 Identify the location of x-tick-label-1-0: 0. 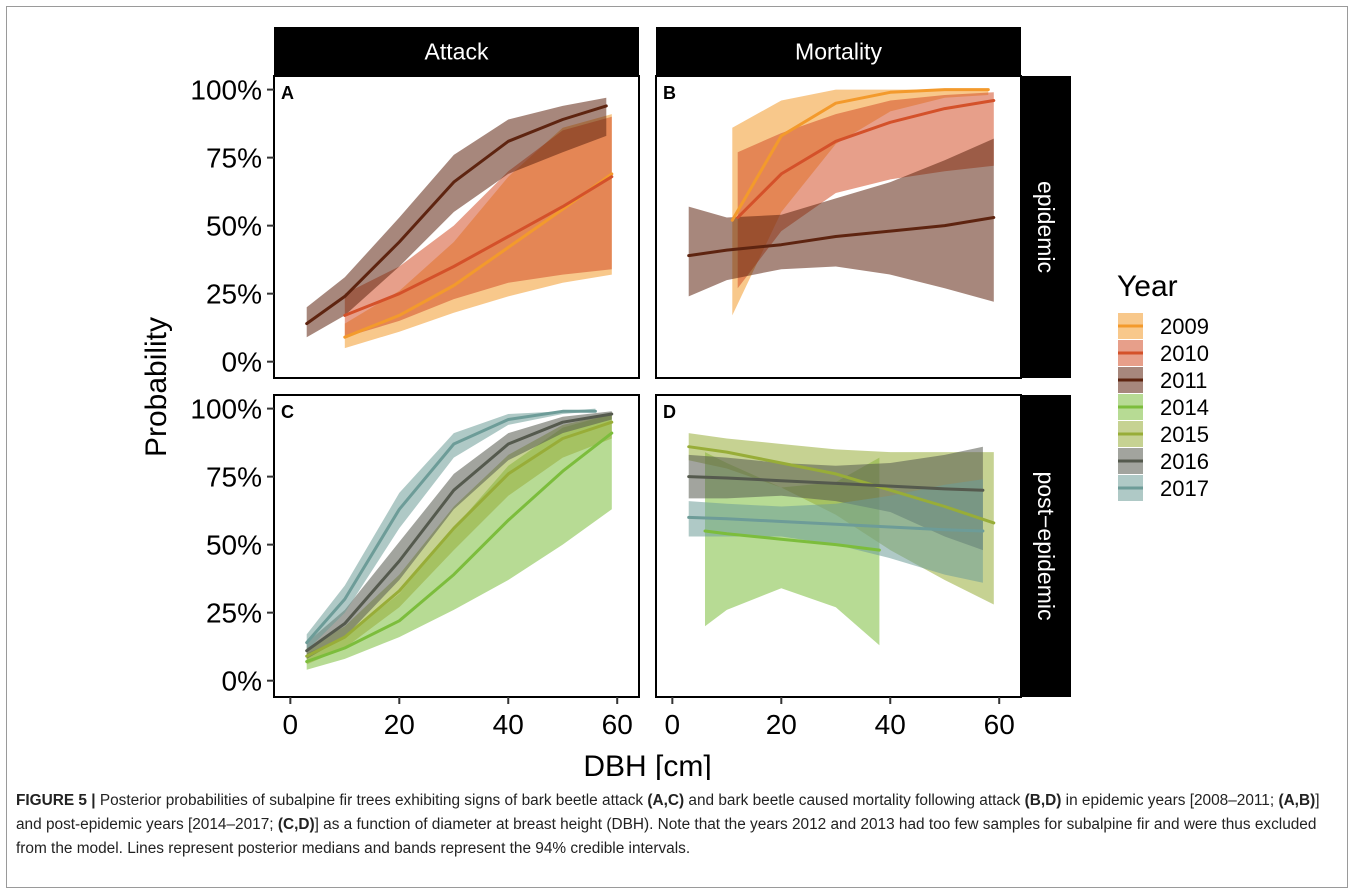
(673, 724).